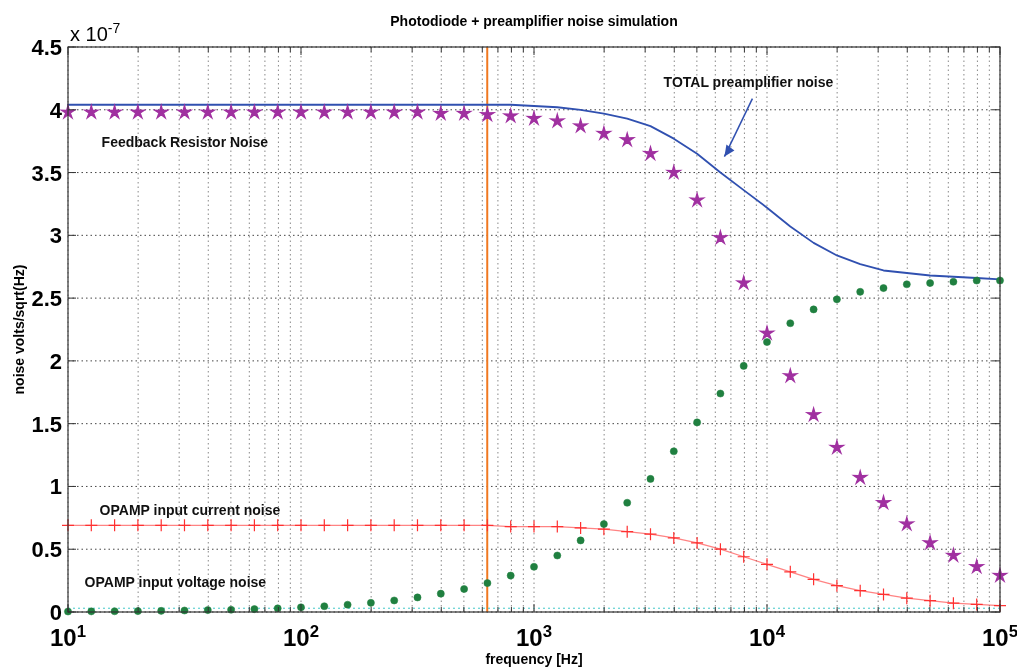 Image resolution: width=1017 pixels, height=670 pixels. What do you see at coordinates (55, 361) in the screenshot?
I see `y-tick-label: 2` at bounding box center [55, 361].